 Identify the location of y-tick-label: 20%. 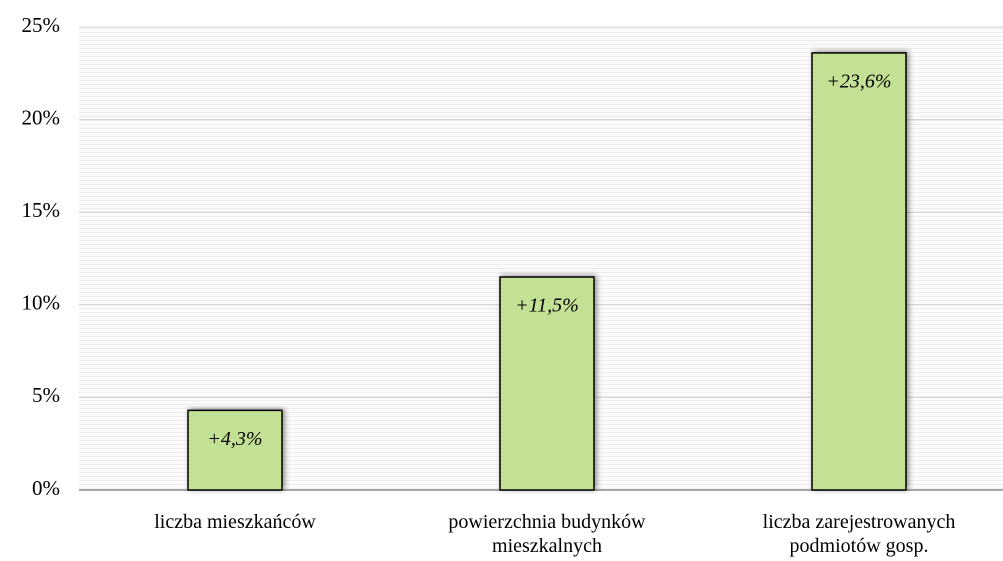
(41, 117).